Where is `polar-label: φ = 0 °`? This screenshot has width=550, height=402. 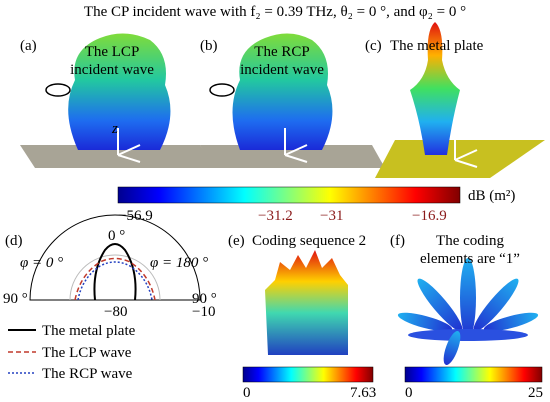 polar-label: φ = 0 ° is located at coordinates (41, 263).